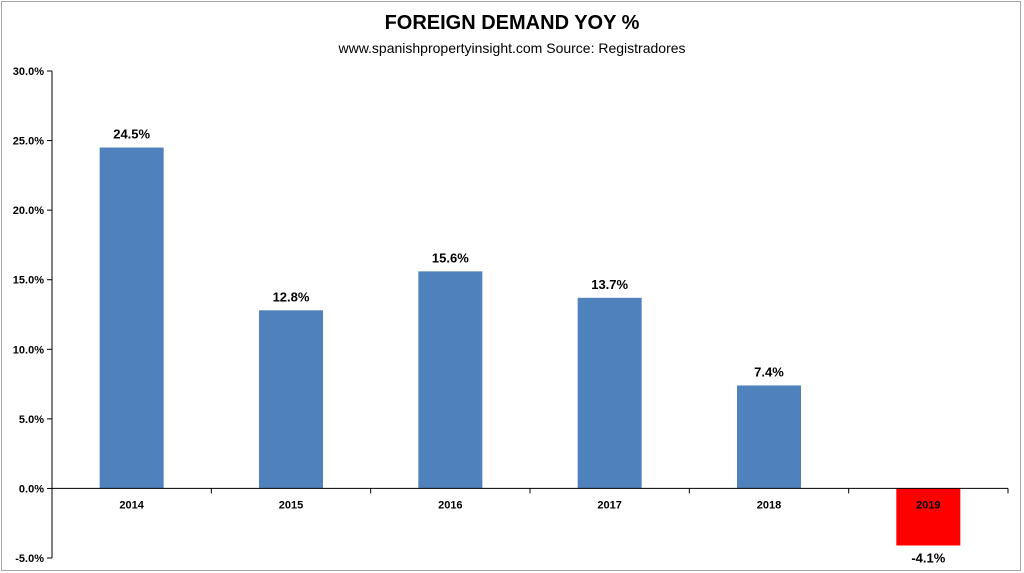  What do you see at coordinates (131, 505) in the screenshot?
I see `x-tick-label: 2014` at bounding box center [131, 505].